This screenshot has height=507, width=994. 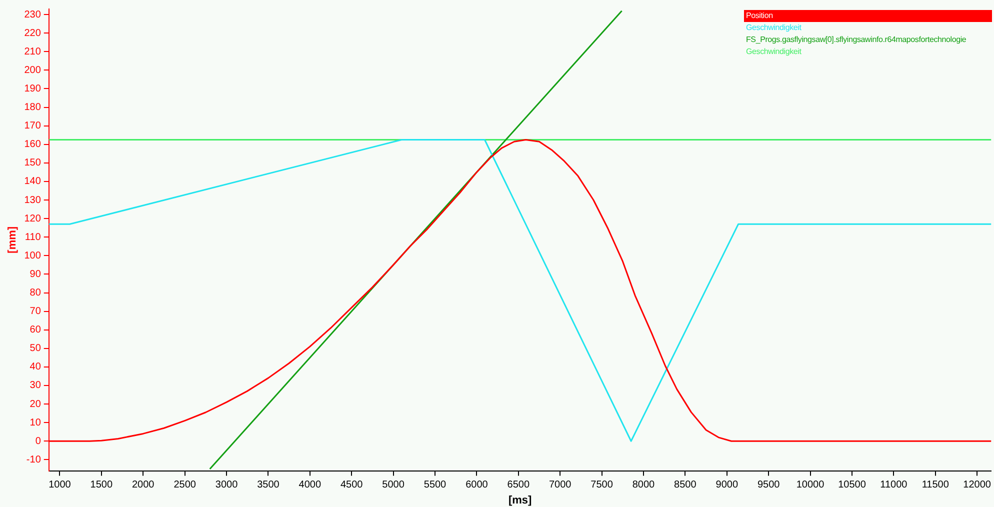 I want to click on x-tick-label: 6500, so click(x=518, y=485).